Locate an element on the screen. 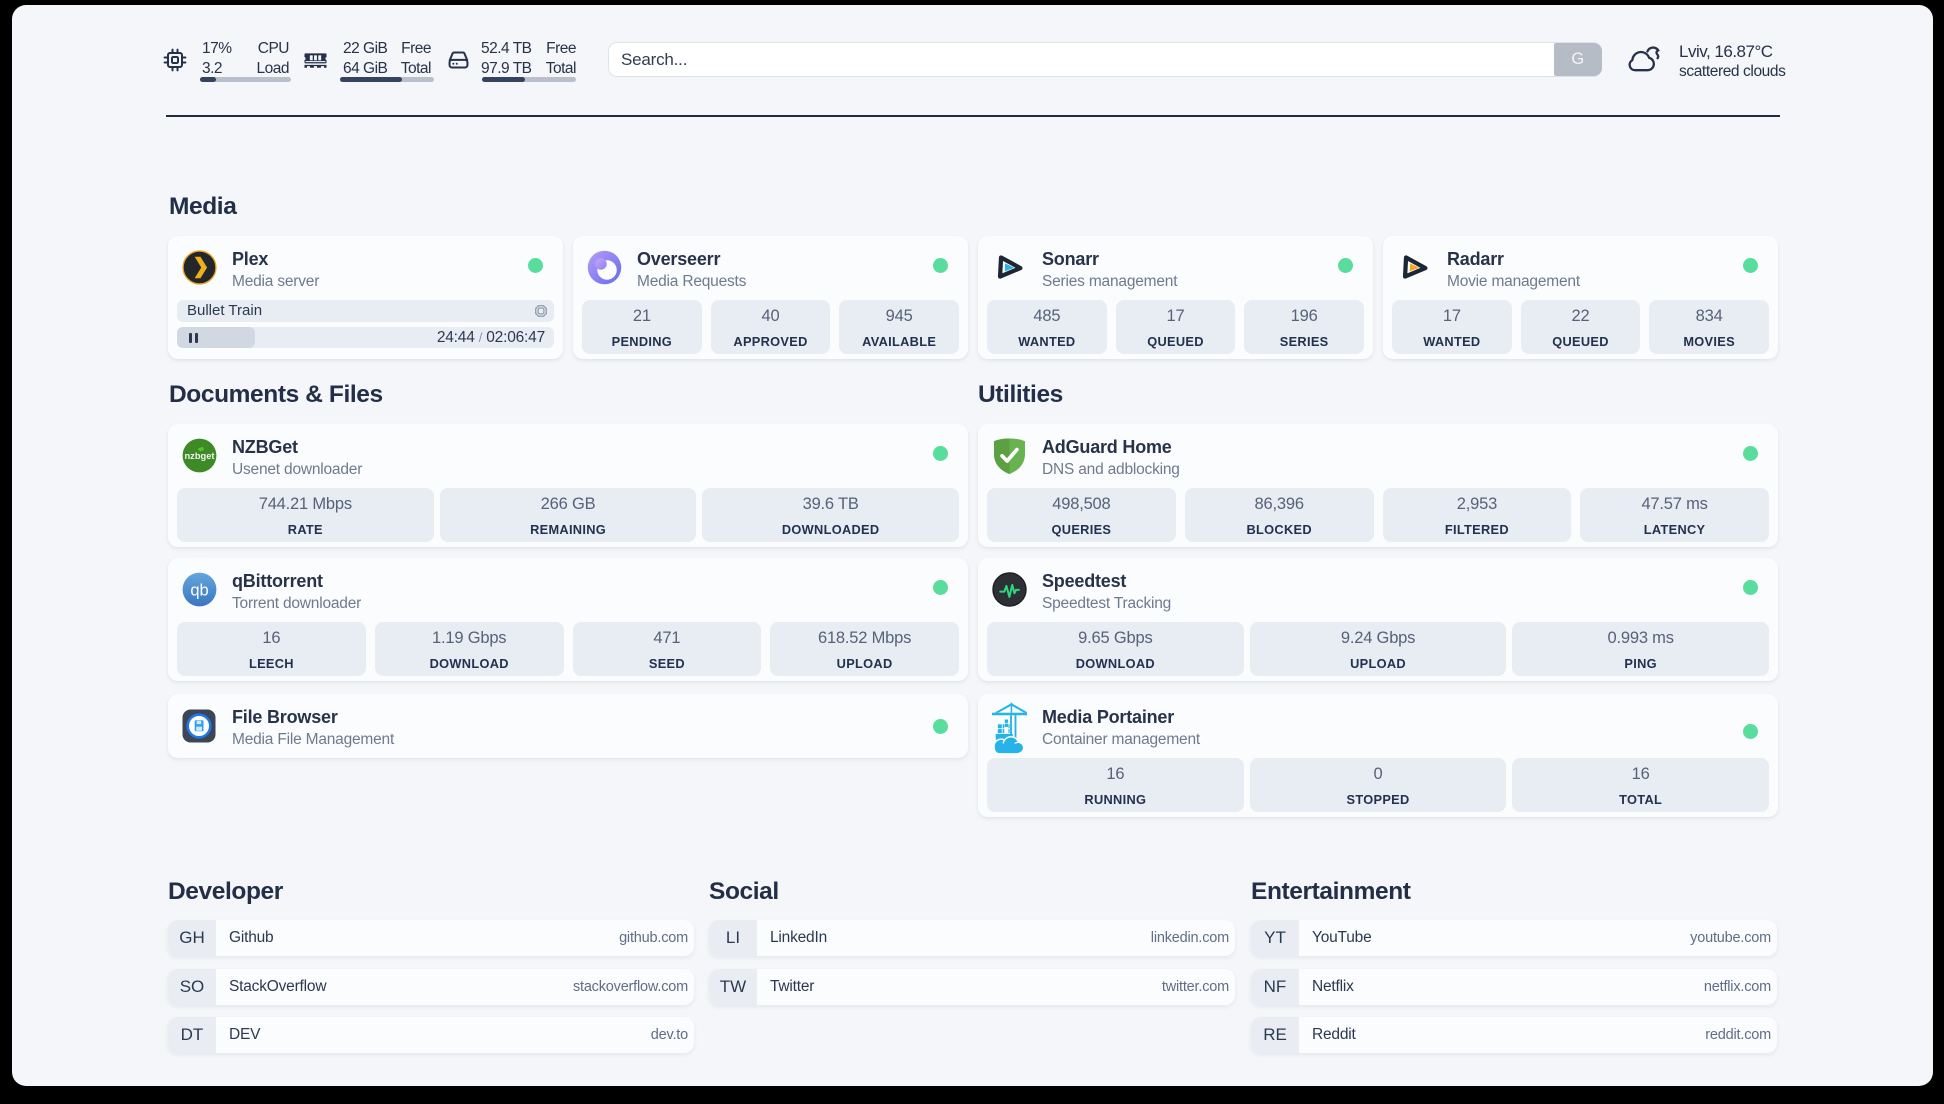 This screenshot has height=1104, width=1944. svg-text: qb is located at coordinates (199, 589).